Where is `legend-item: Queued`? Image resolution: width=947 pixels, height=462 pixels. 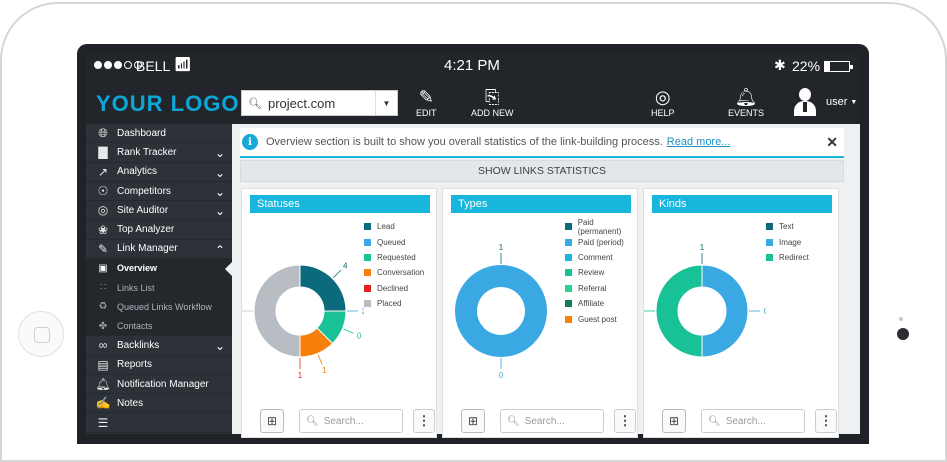
legend-item: Queued is located at coordinates (394, 241).